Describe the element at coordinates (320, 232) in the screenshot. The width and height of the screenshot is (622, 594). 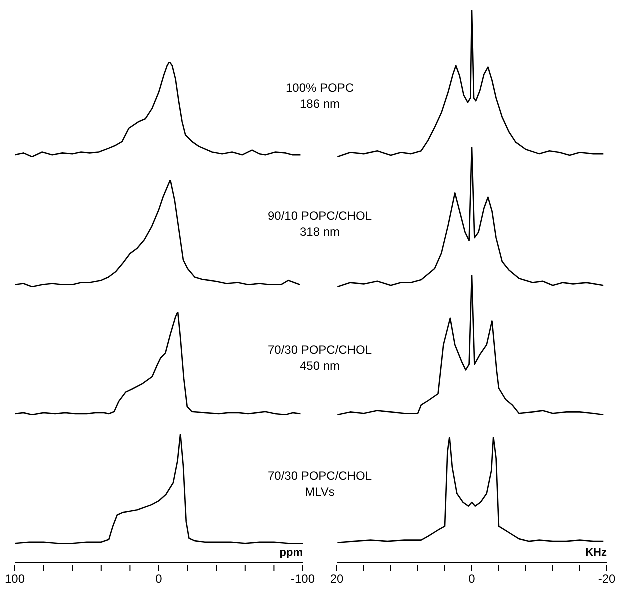
I see `annotation: 318 nm` at that location.